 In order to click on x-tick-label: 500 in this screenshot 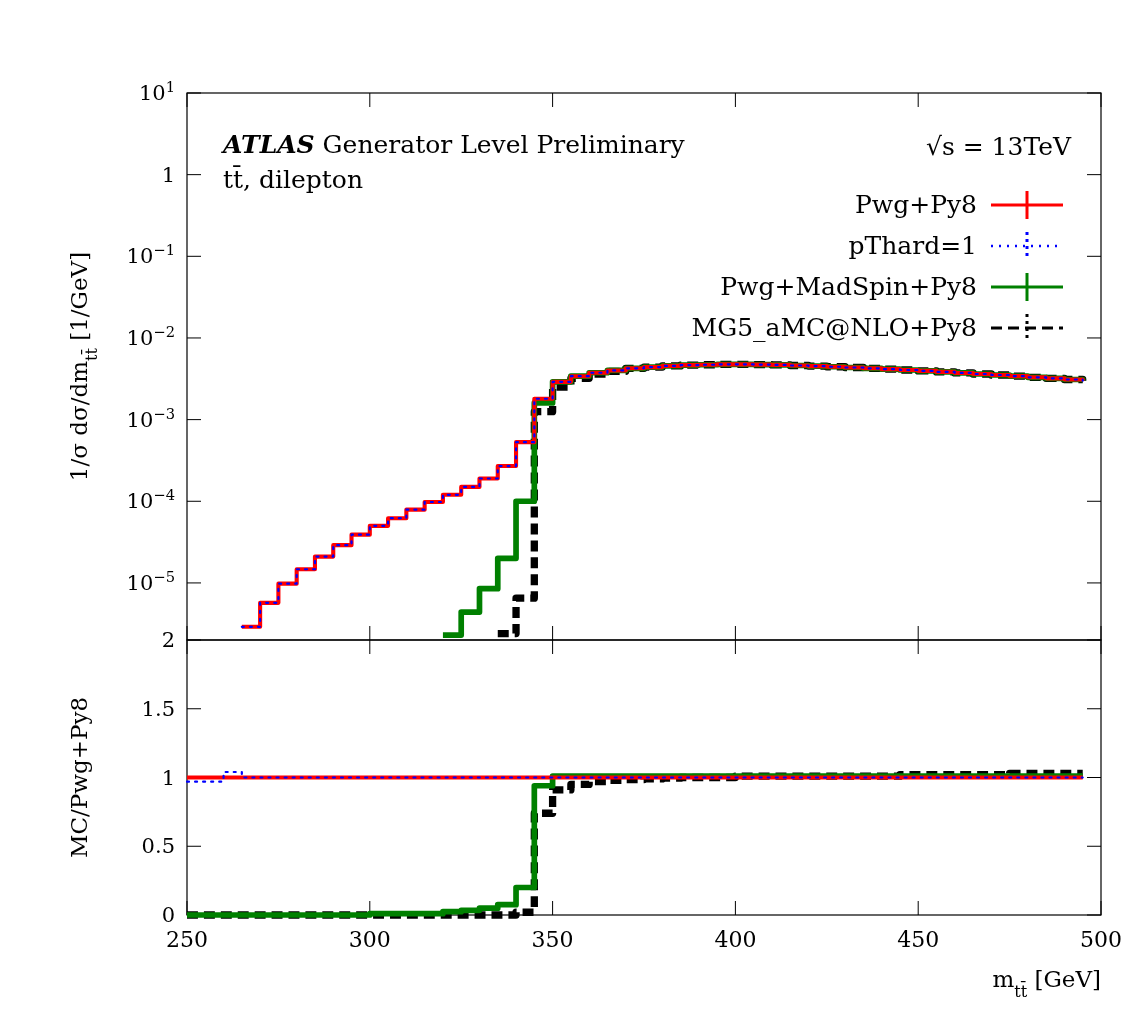, I will do `click(1101, 939)`.